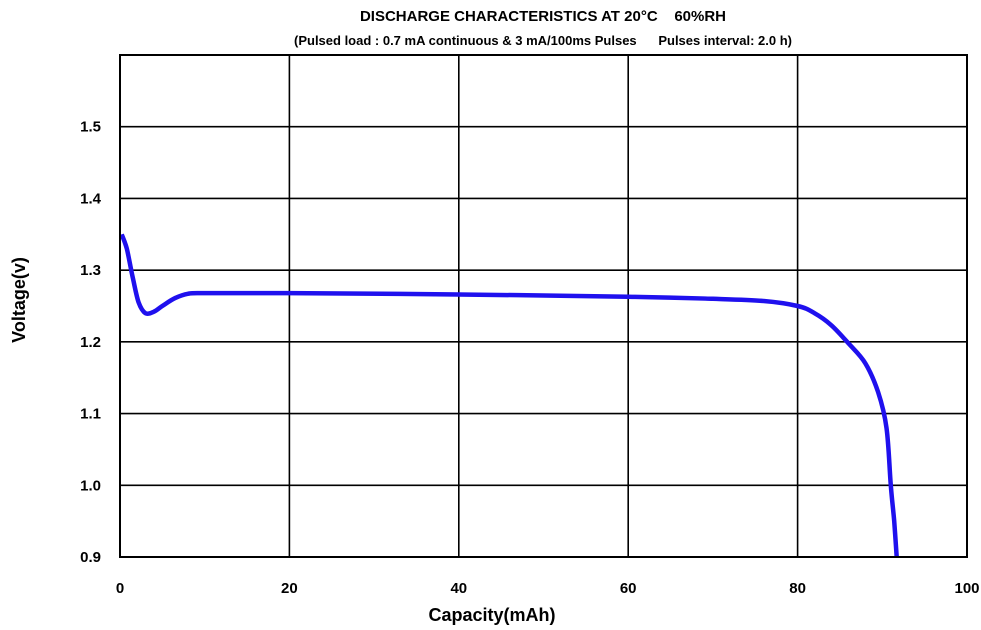 This screenshot has height=630, width=981. What do you see at coordinates (120, 588) in the screenshot?
I see `x-tick-label: 0` at bounding box center [120, 588].